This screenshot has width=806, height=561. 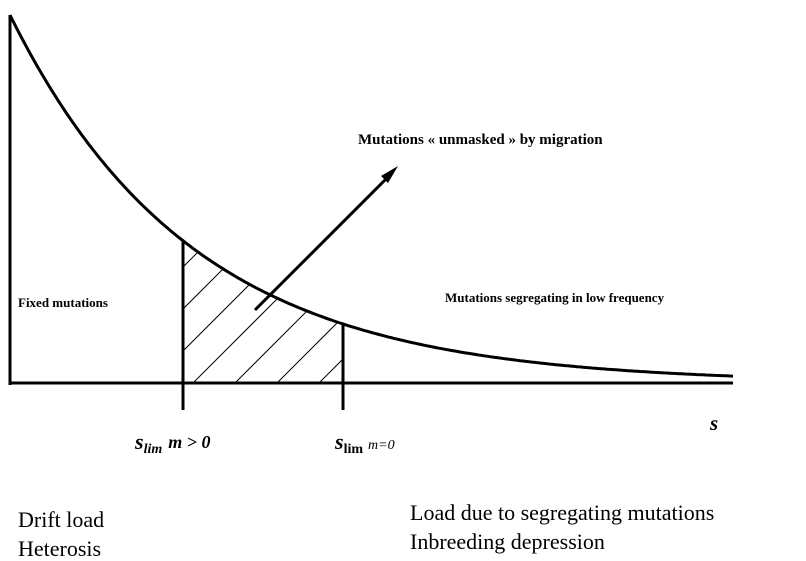 What do you see at coordinates (59, 548) in the screenshot?
I see `effect: Heterosis` at bounding box center [59, 548].